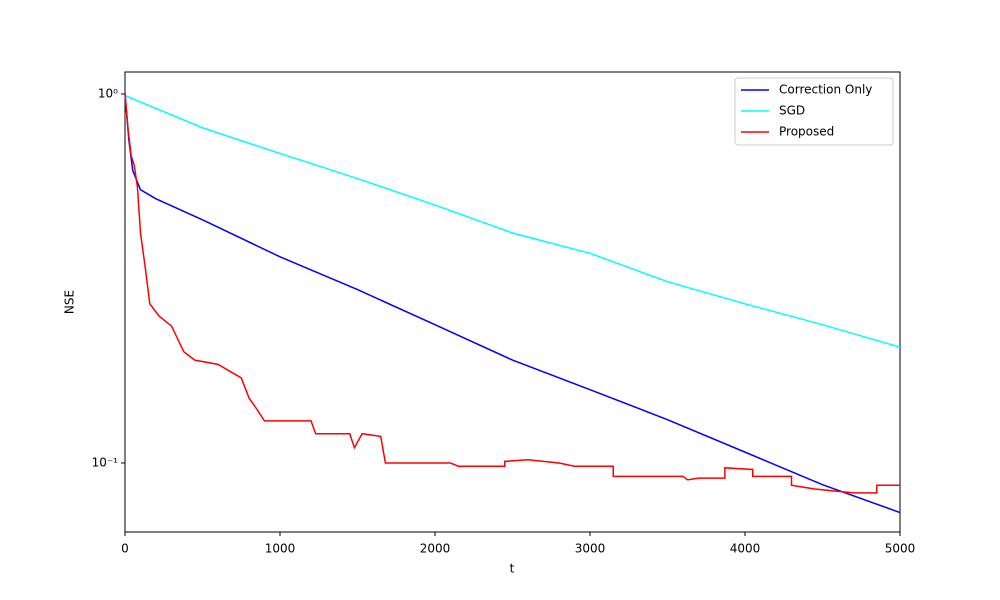 The height and width of the screenshot is (600, 1000). I want to click on legend-box, so click(814, 111).